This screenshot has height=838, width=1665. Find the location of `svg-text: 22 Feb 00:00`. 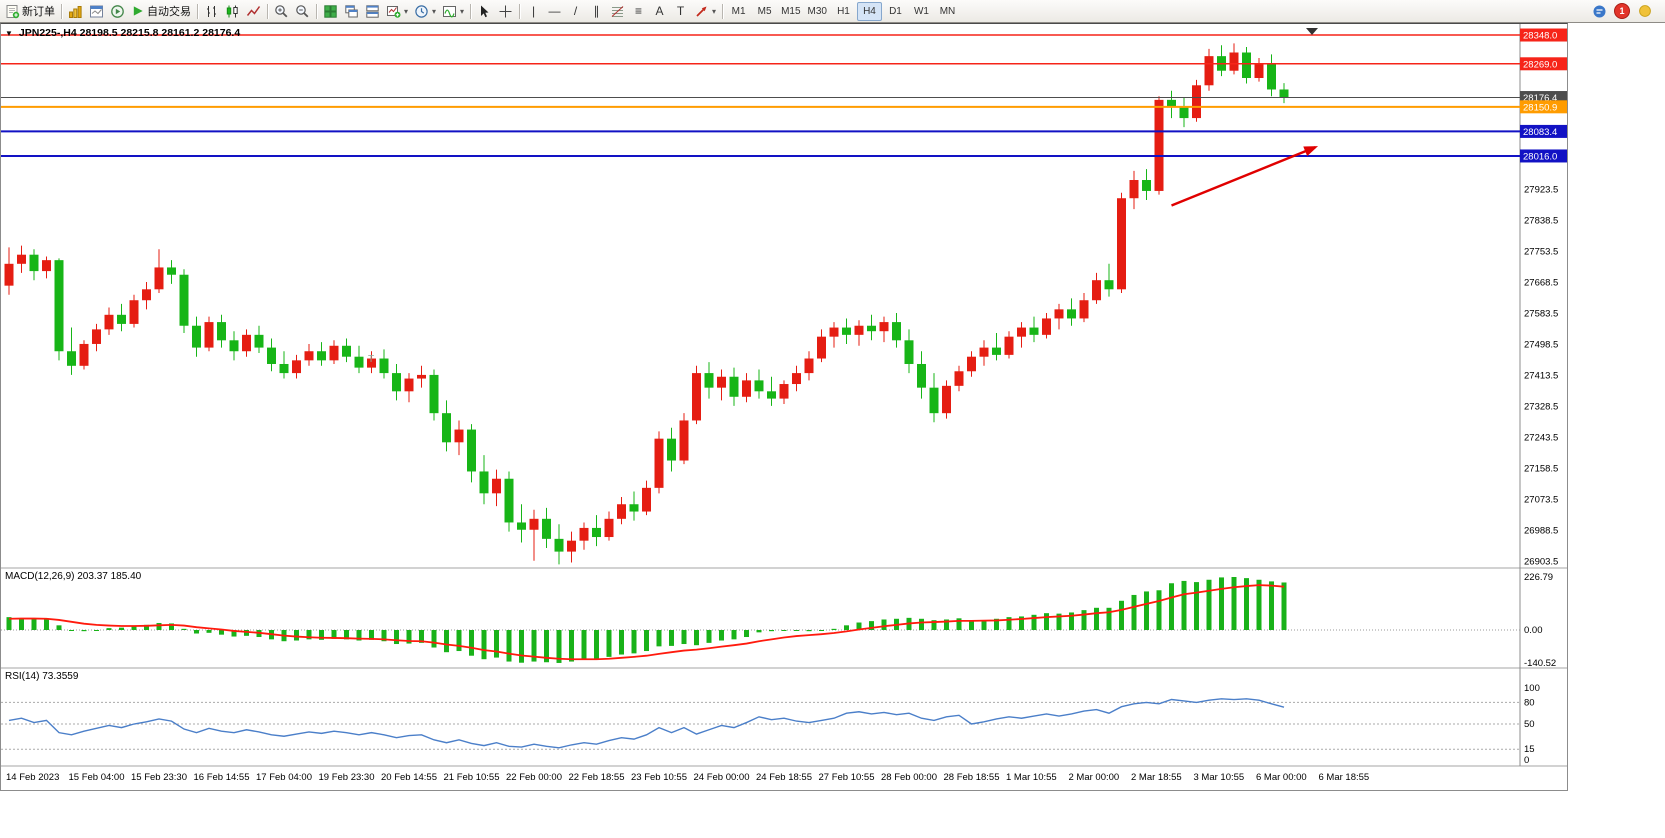

svg-text: 22 Feb 00:00 is located at coordinates (534, 777).